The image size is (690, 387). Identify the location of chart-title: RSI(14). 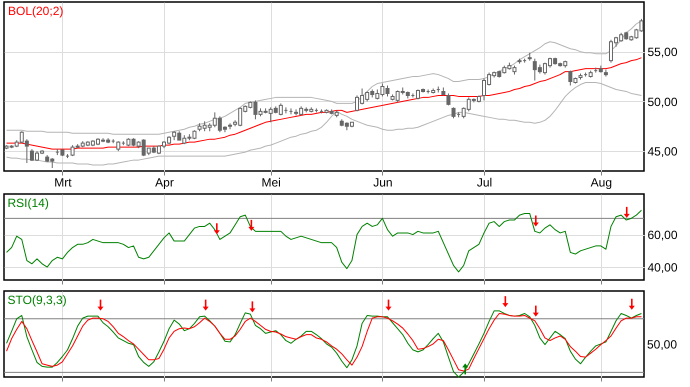
(28, 203).